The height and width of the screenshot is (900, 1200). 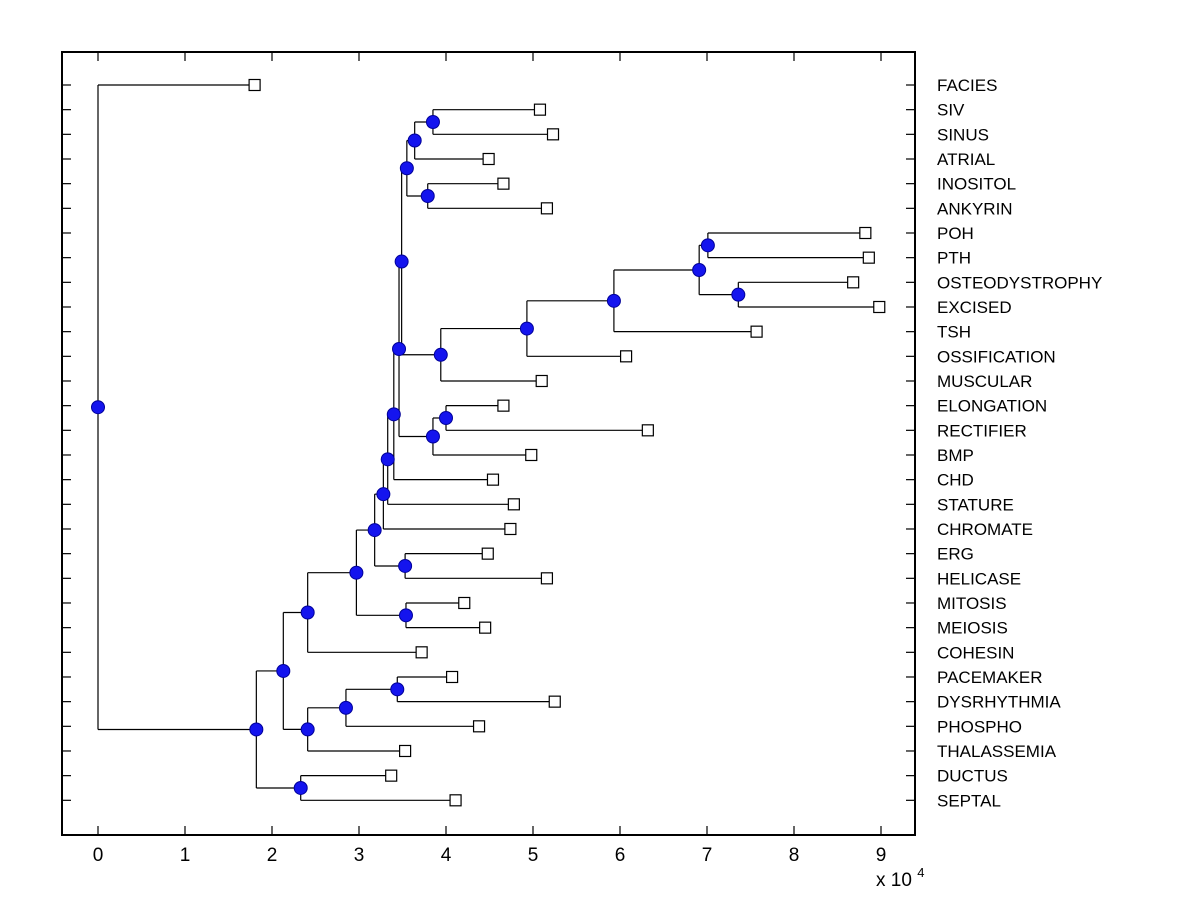 What do you see at coordinates (972, 776) in the screenshot?
I see `leaf-label: DUCTUS` at bounding box center [972, 776].